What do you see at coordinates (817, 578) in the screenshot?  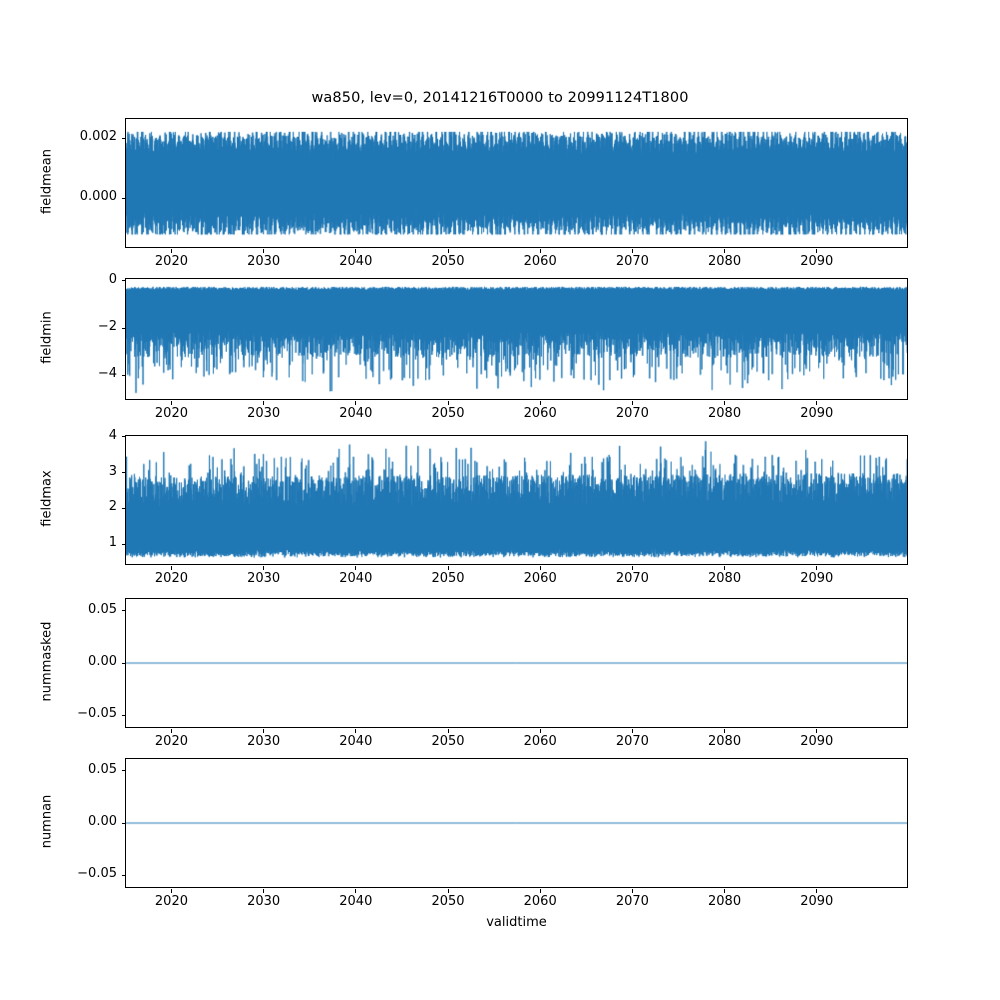 I see `x-tick-label-fieldmax-7: 2090` at bounding box center [817, 578].